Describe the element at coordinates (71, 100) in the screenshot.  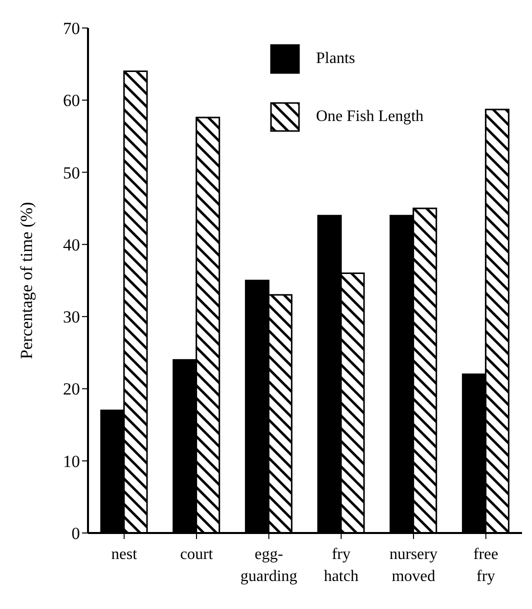
I see `y-tick-label: 60` at that location.